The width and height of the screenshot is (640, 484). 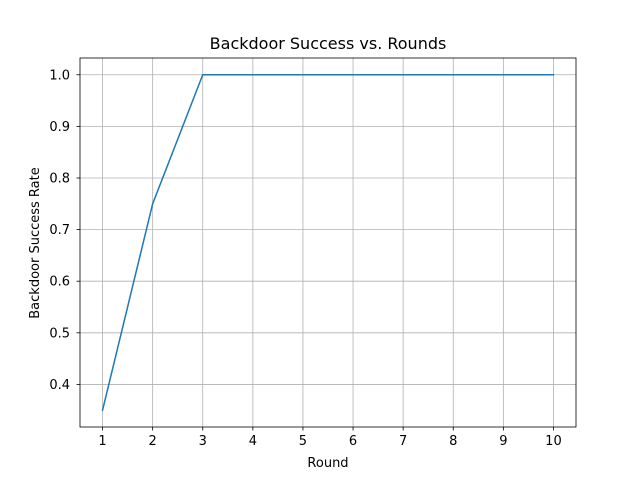 What do you see at coordinates (59, 282) in the screenshot?
I see `y-tick-label: 0.6` at bounding box center [59, 282].